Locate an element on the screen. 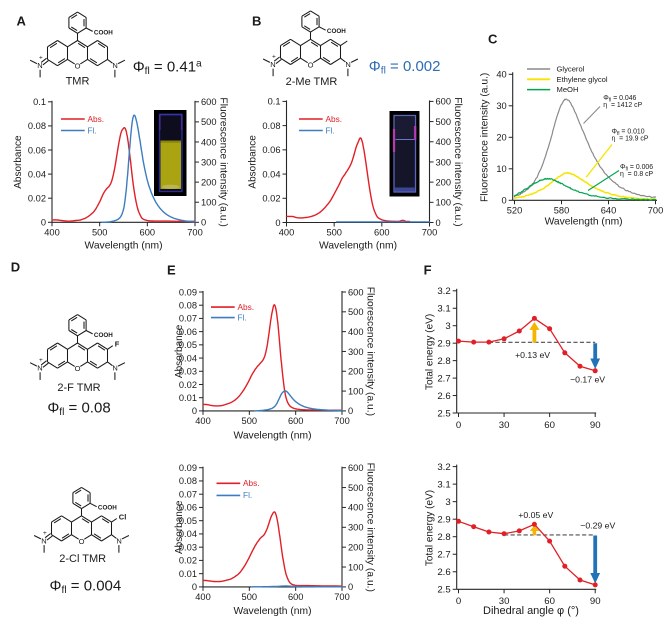 This screenshot has height=630, width=672. svg-text: 2.8 is located at coordinates (443, 361).